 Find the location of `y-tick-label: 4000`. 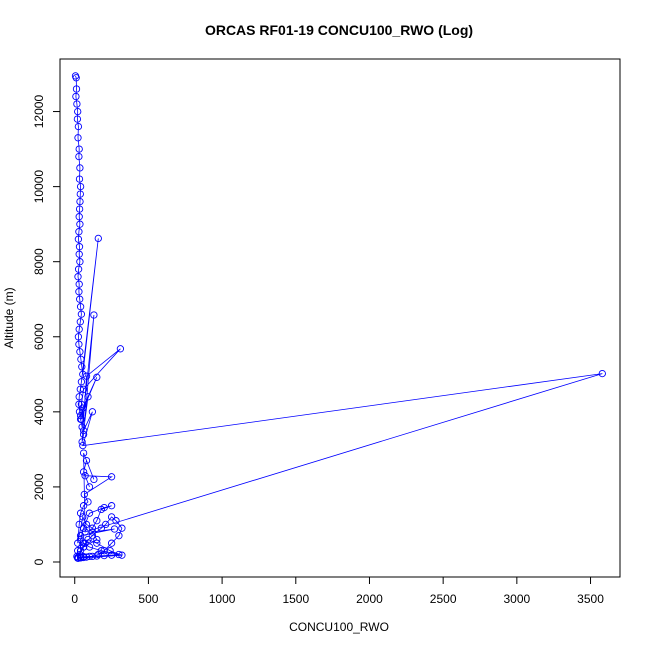

y-tick-label: 4000 is located at coordinates (39, 411).